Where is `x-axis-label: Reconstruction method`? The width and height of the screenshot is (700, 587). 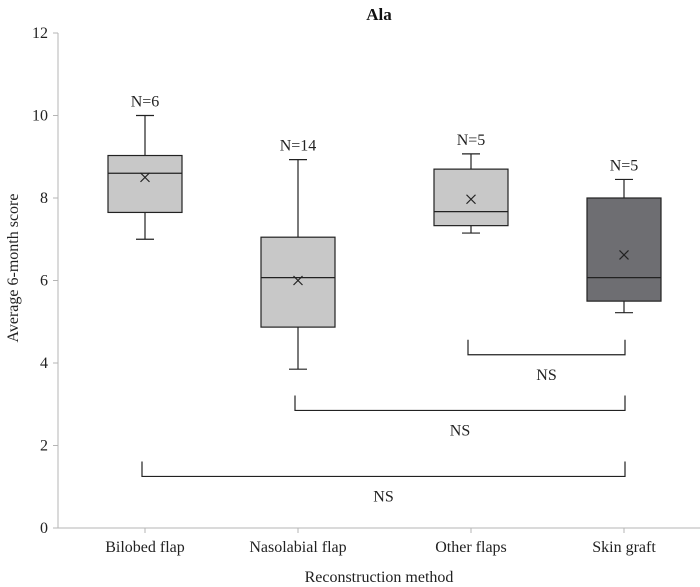
x-axis-label: Reconstruction method is located at coordinates (379, 577).